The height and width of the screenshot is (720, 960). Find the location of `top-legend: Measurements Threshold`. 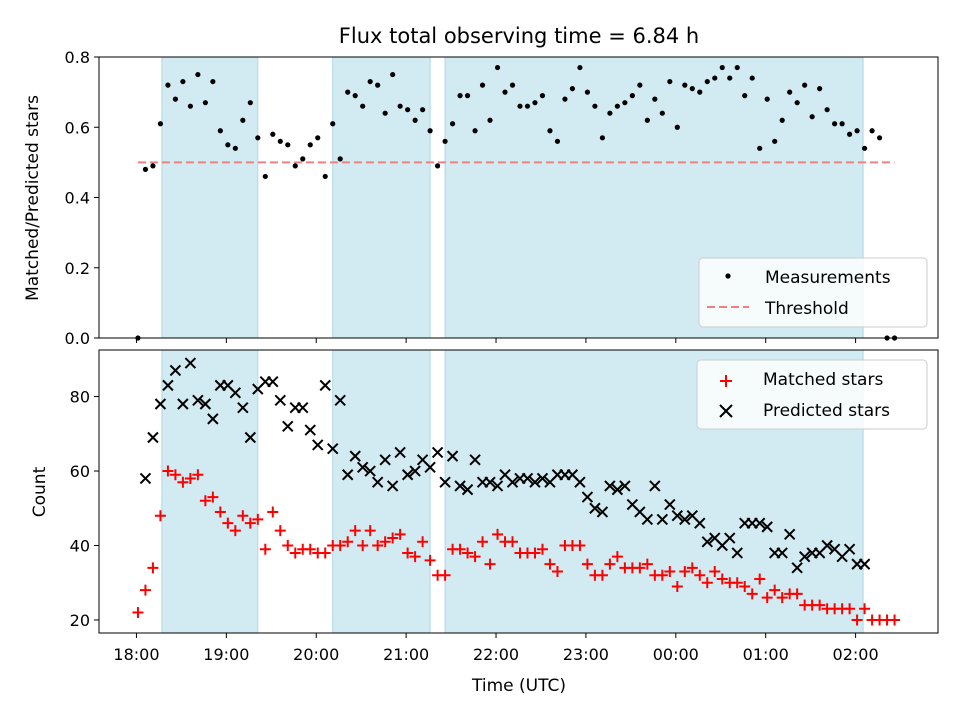

top-legend: Measurements Threshold is located at coordinates (813, 292).